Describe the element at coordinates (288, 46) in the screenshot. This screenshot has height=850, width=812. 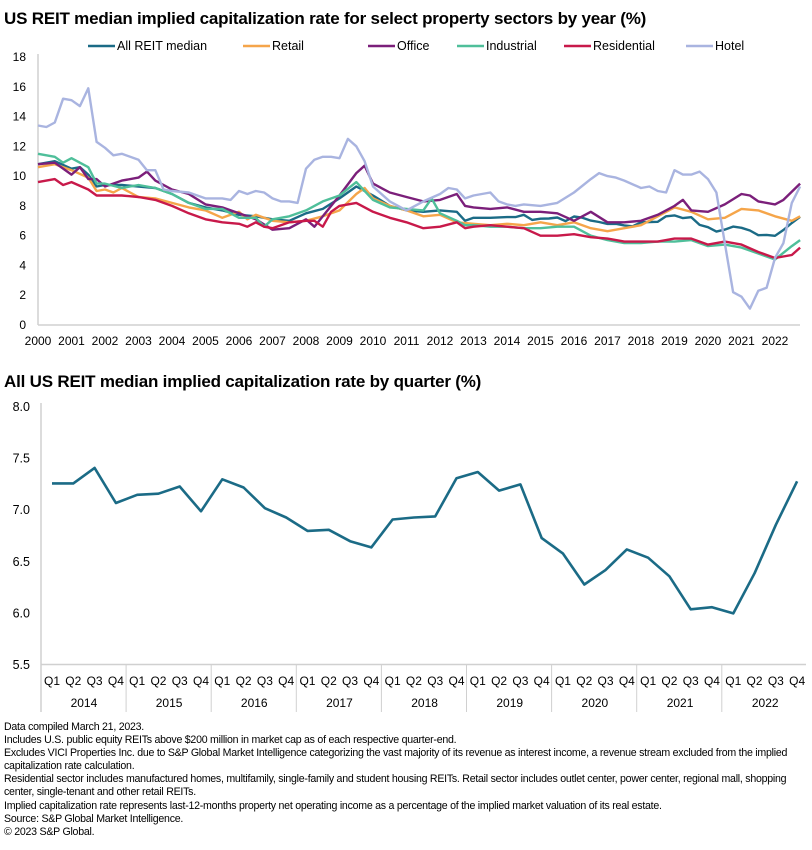
I see `legend-label: Retail` at that location.